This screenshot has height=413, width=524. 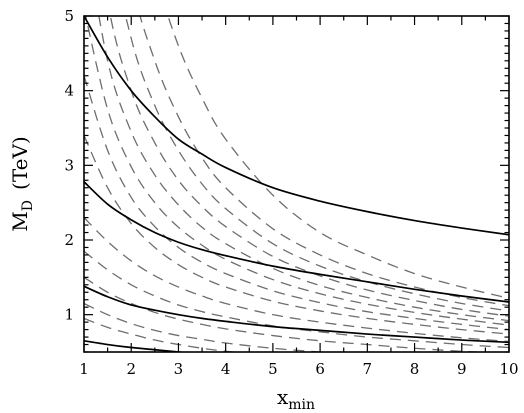 What do you see at coordinates (131, 369) in the screenshot?
I see `x-tick-label: 2` at bounding box center [131, 369].